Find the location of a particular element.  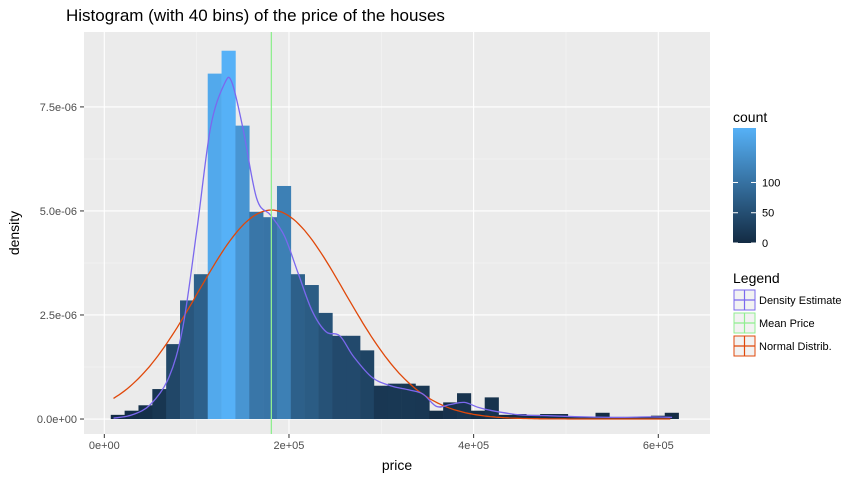

legend-title: Legend is located at coordinates (756, 278).